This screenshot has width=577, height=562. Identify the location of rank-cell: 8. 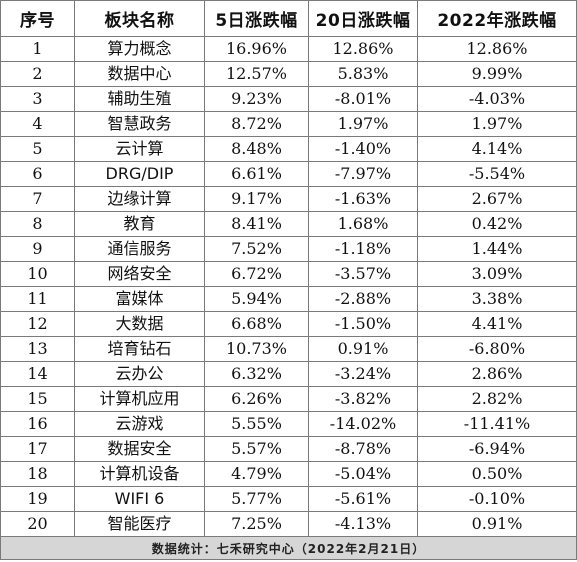
(37, 224).